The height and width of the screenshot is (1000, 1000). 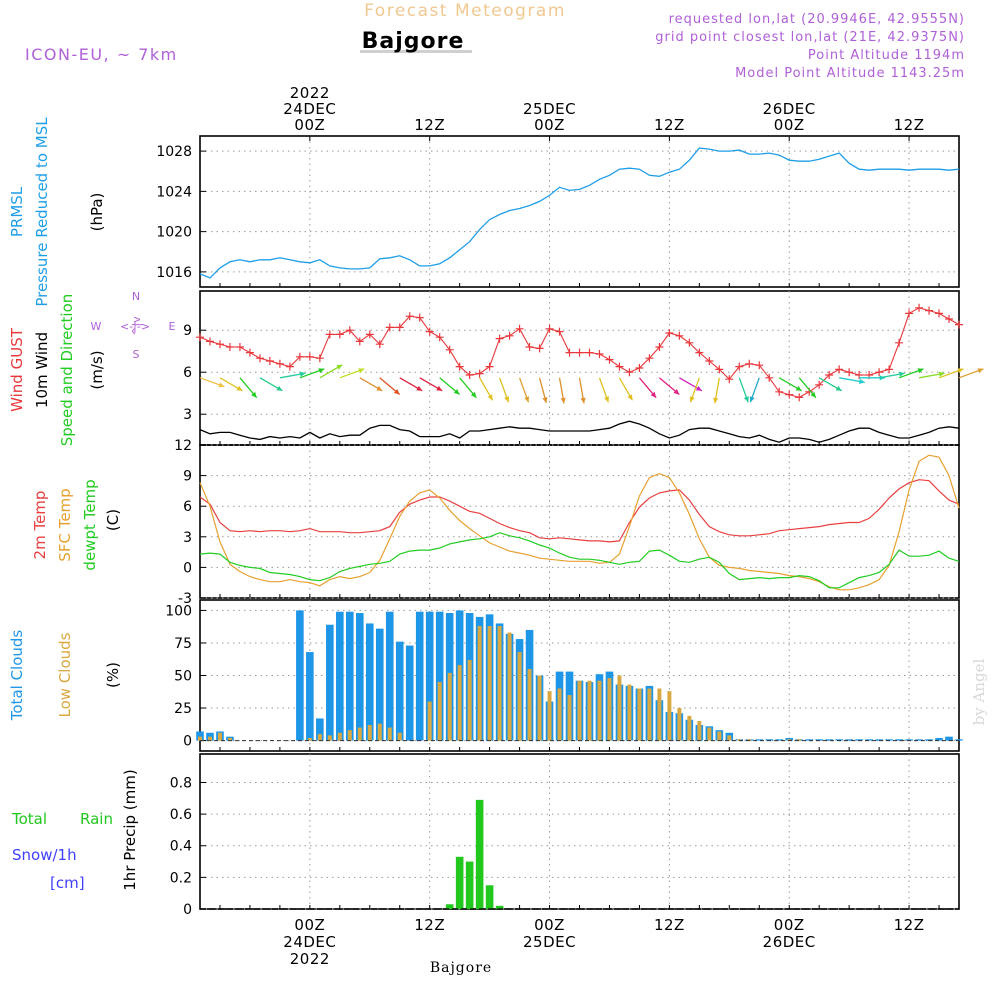 What do you see at coordinates (549, 925) in the screenshot?
I see `bottom-time-label: 00Z` at bounding box center [549, 925].